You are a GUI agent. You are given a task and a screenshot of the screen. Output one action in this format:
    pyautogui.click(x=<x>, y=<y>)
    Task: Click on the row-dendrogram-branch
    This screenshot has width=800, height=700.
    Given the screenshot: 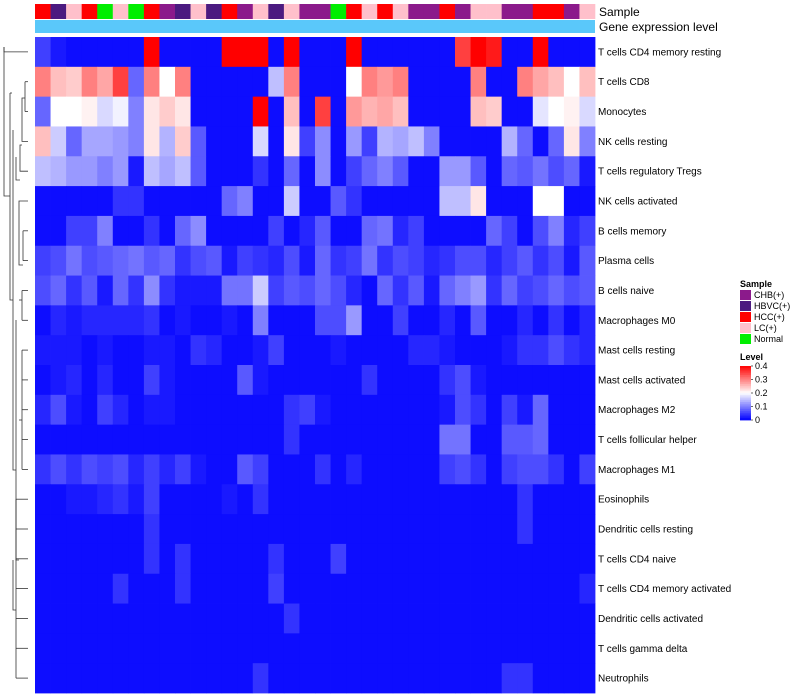 What is the action you would take?
    pyautogui.click(x=23, y=208)
    